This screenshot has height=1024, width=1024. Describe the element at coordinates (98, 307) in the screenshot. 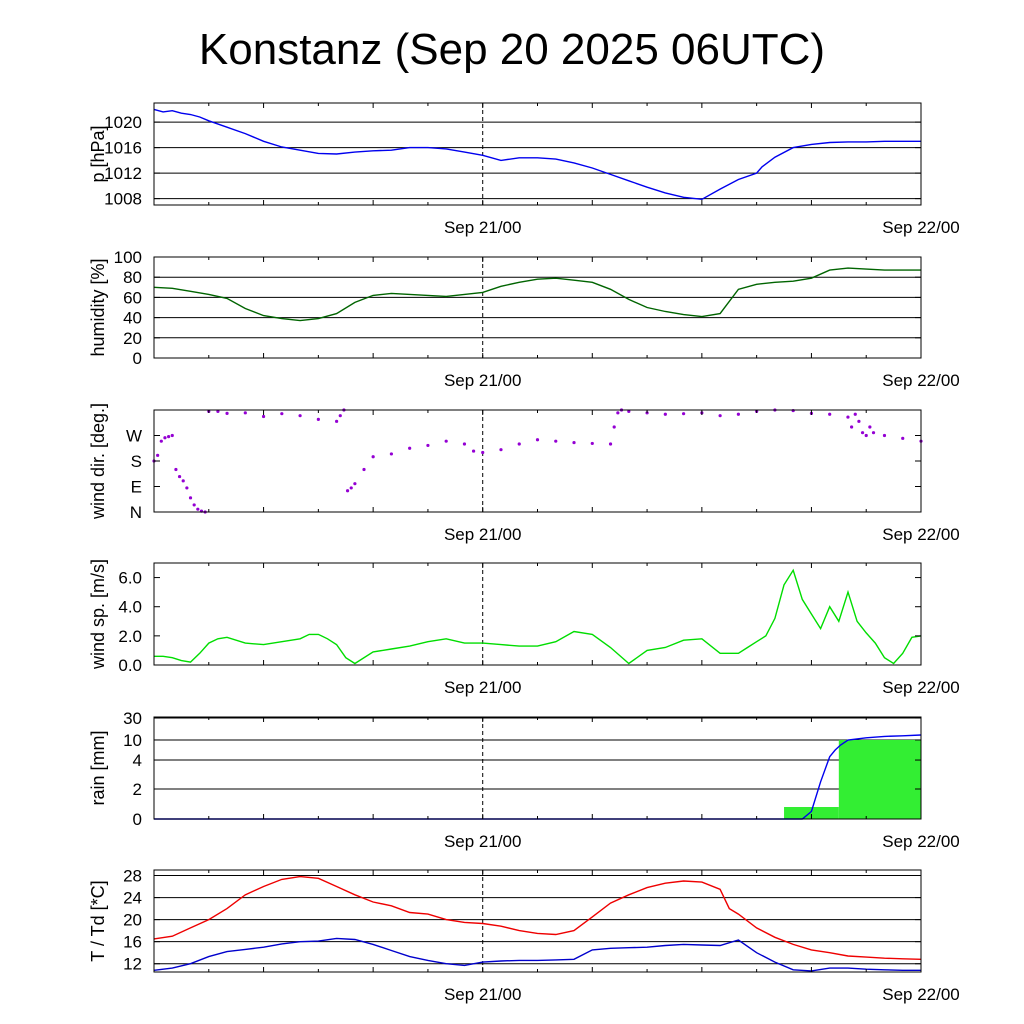

I see `humidity-y-axis-label: humidity [%]` at that location.